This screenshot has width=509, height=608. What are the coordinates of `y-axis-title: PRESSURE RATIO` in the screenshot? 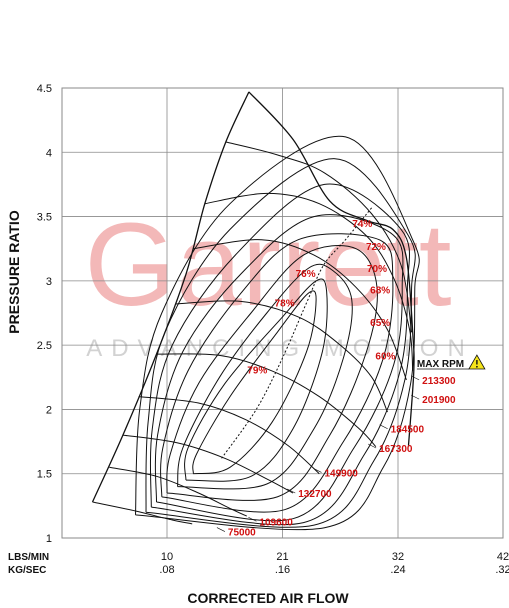 It's located at (14, 272).